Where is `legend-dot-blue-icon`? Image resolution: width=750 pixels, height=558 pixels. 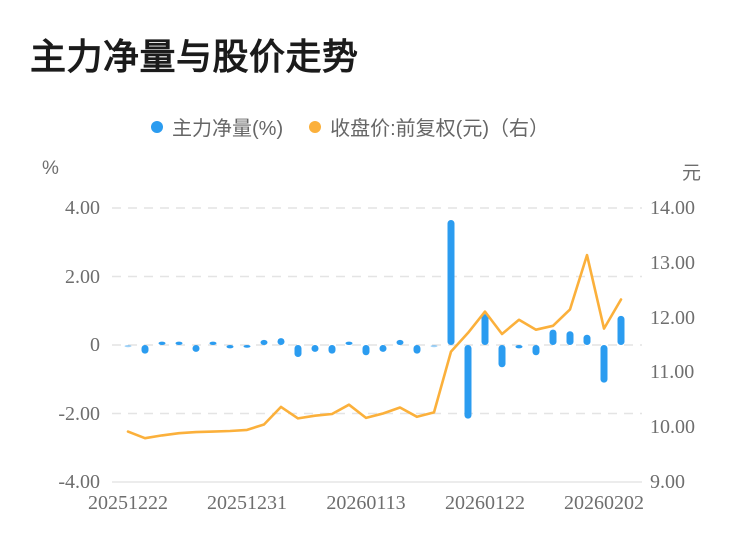
legend-dot-blue-icon is located at coordinates (157, 126).